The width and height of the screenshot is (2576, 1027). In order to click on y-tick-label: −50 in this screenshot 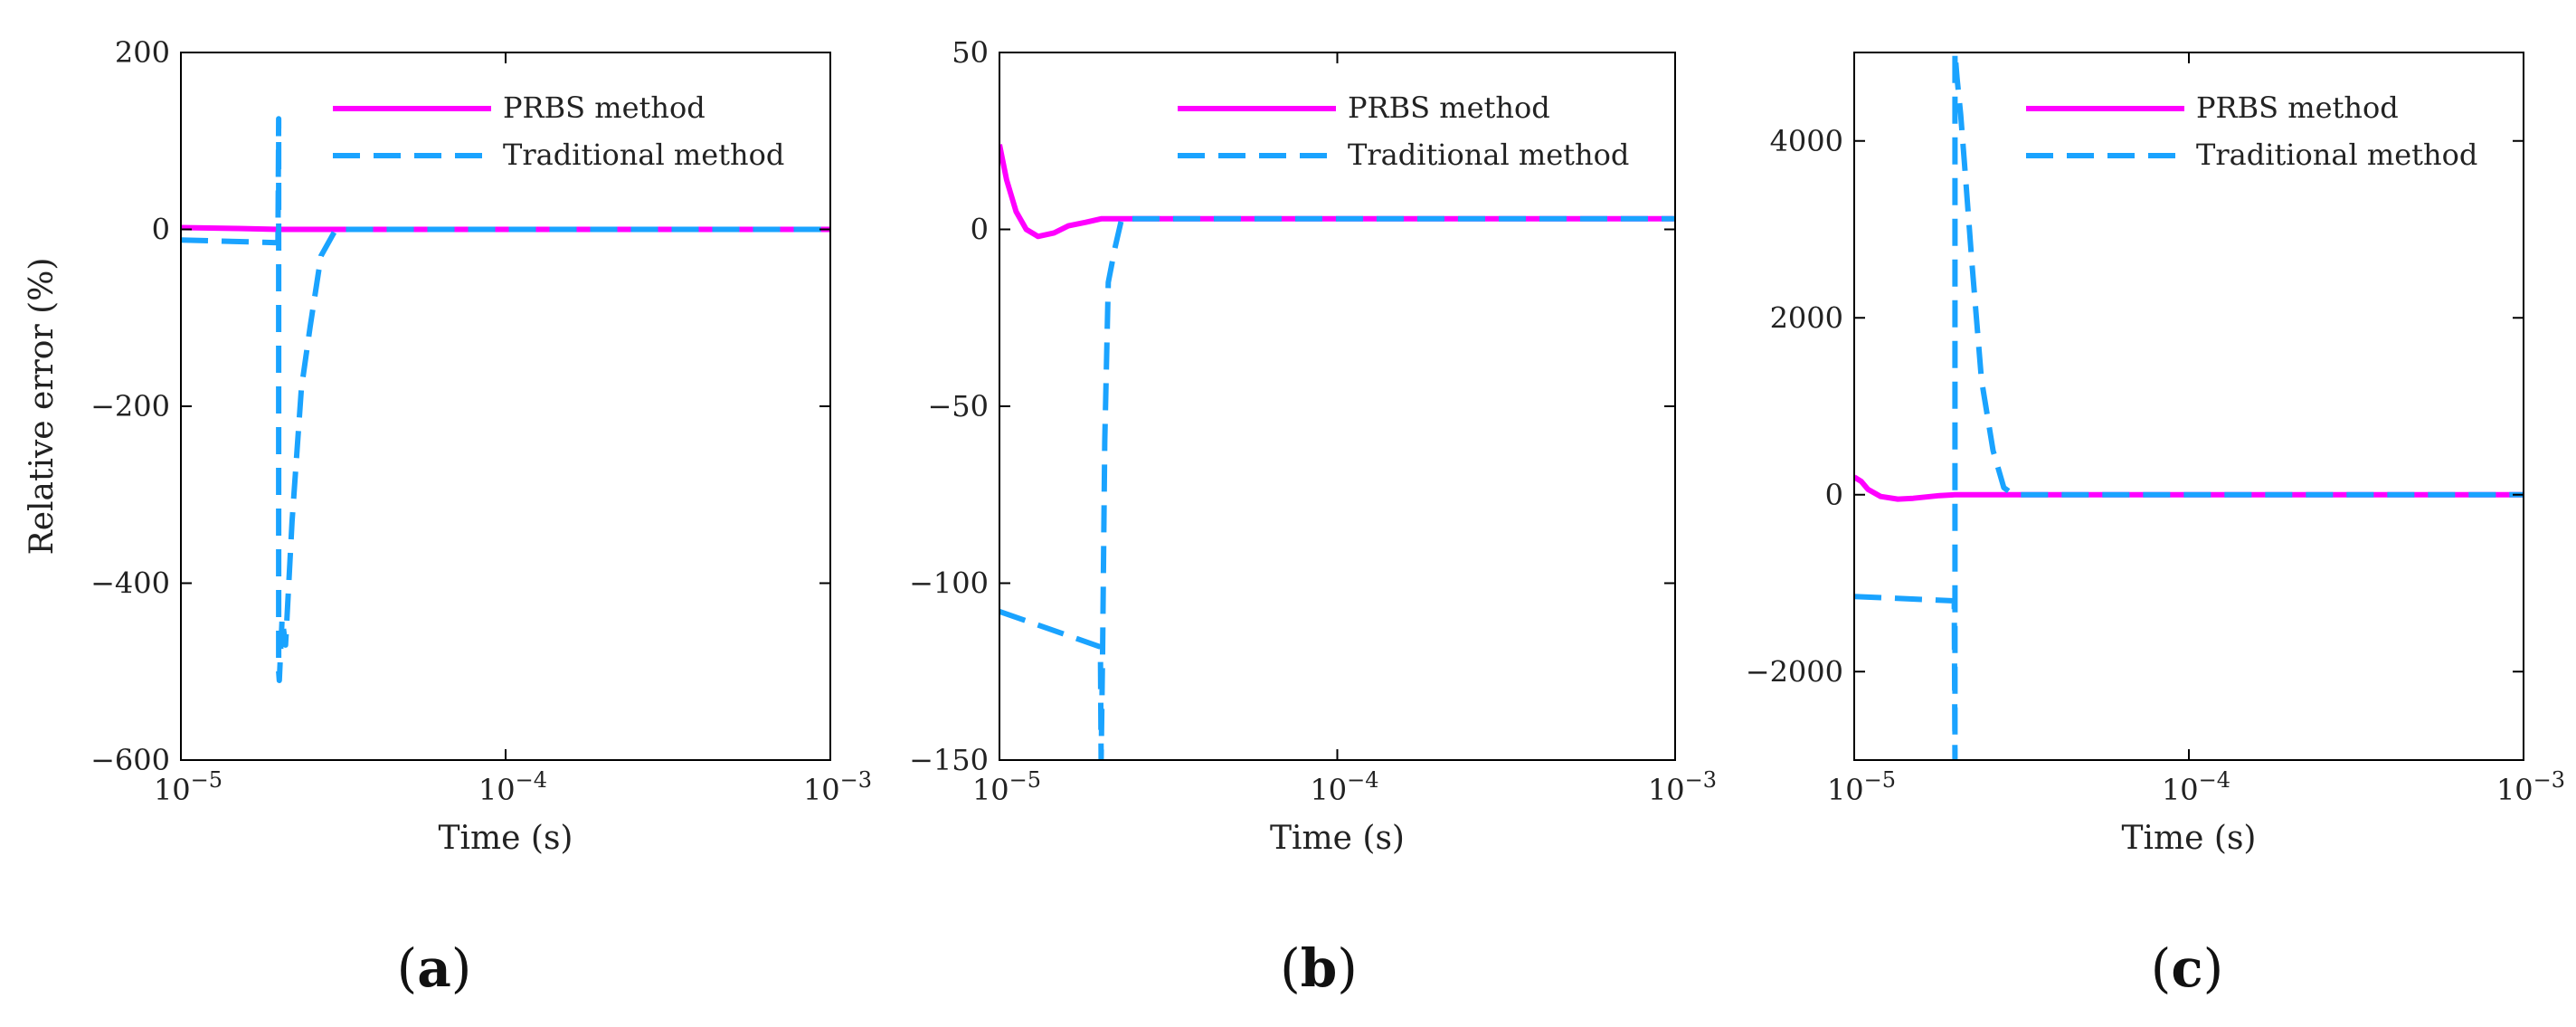, I will do `click(958, 406)`.